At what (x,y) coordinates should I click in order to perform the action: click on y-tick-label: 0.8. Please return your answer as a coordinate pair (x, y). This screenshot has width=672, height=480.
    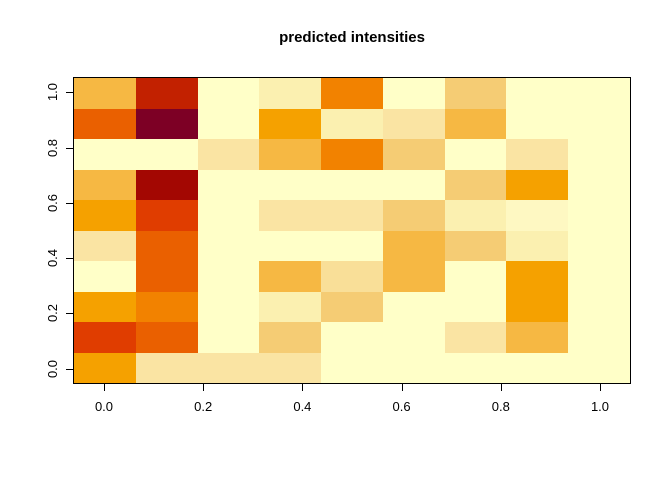
    Looking at the image, I should click on (52, 147).